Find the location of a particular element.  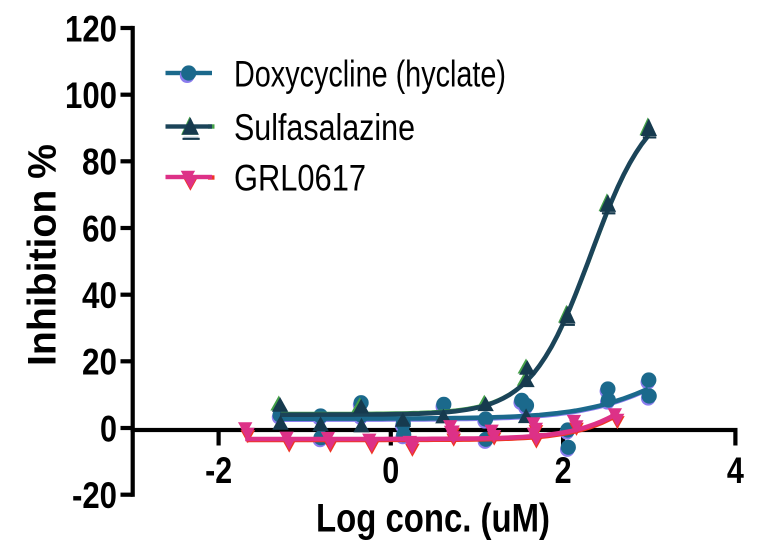

svg-text: 4 is located at coordinates (735, 470).